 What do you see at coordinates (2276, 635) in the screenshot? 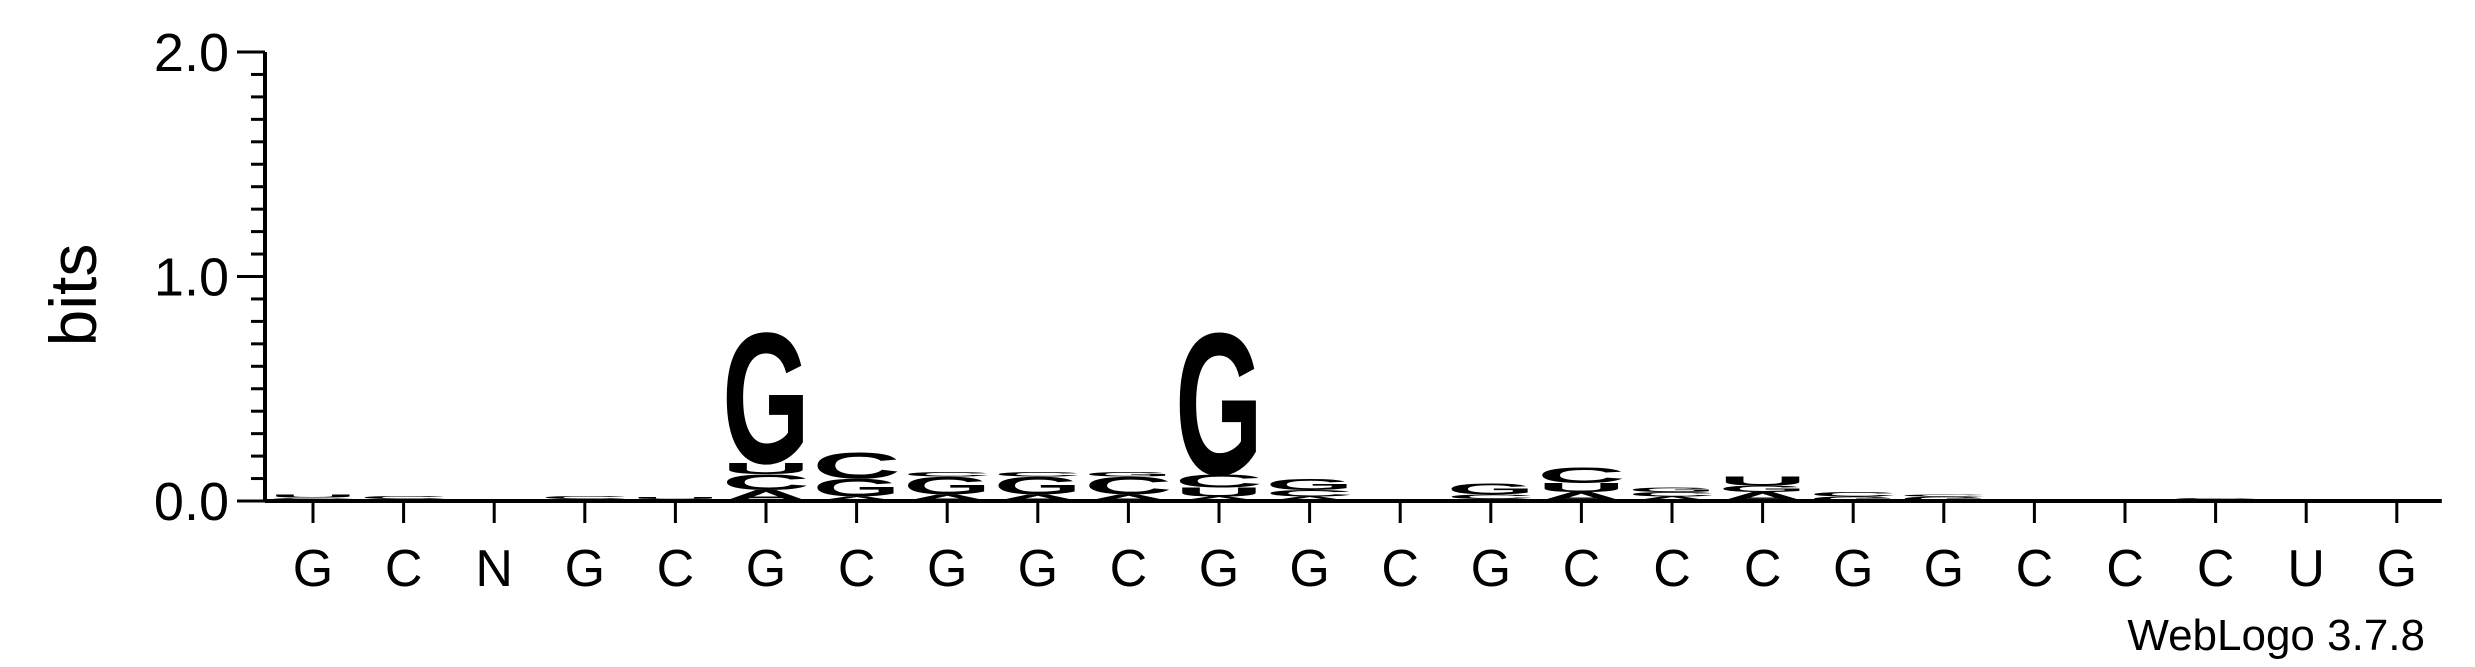
I see `weblogo-credit: WebLogo 3.7.8` at bounding box center [2276, 635].